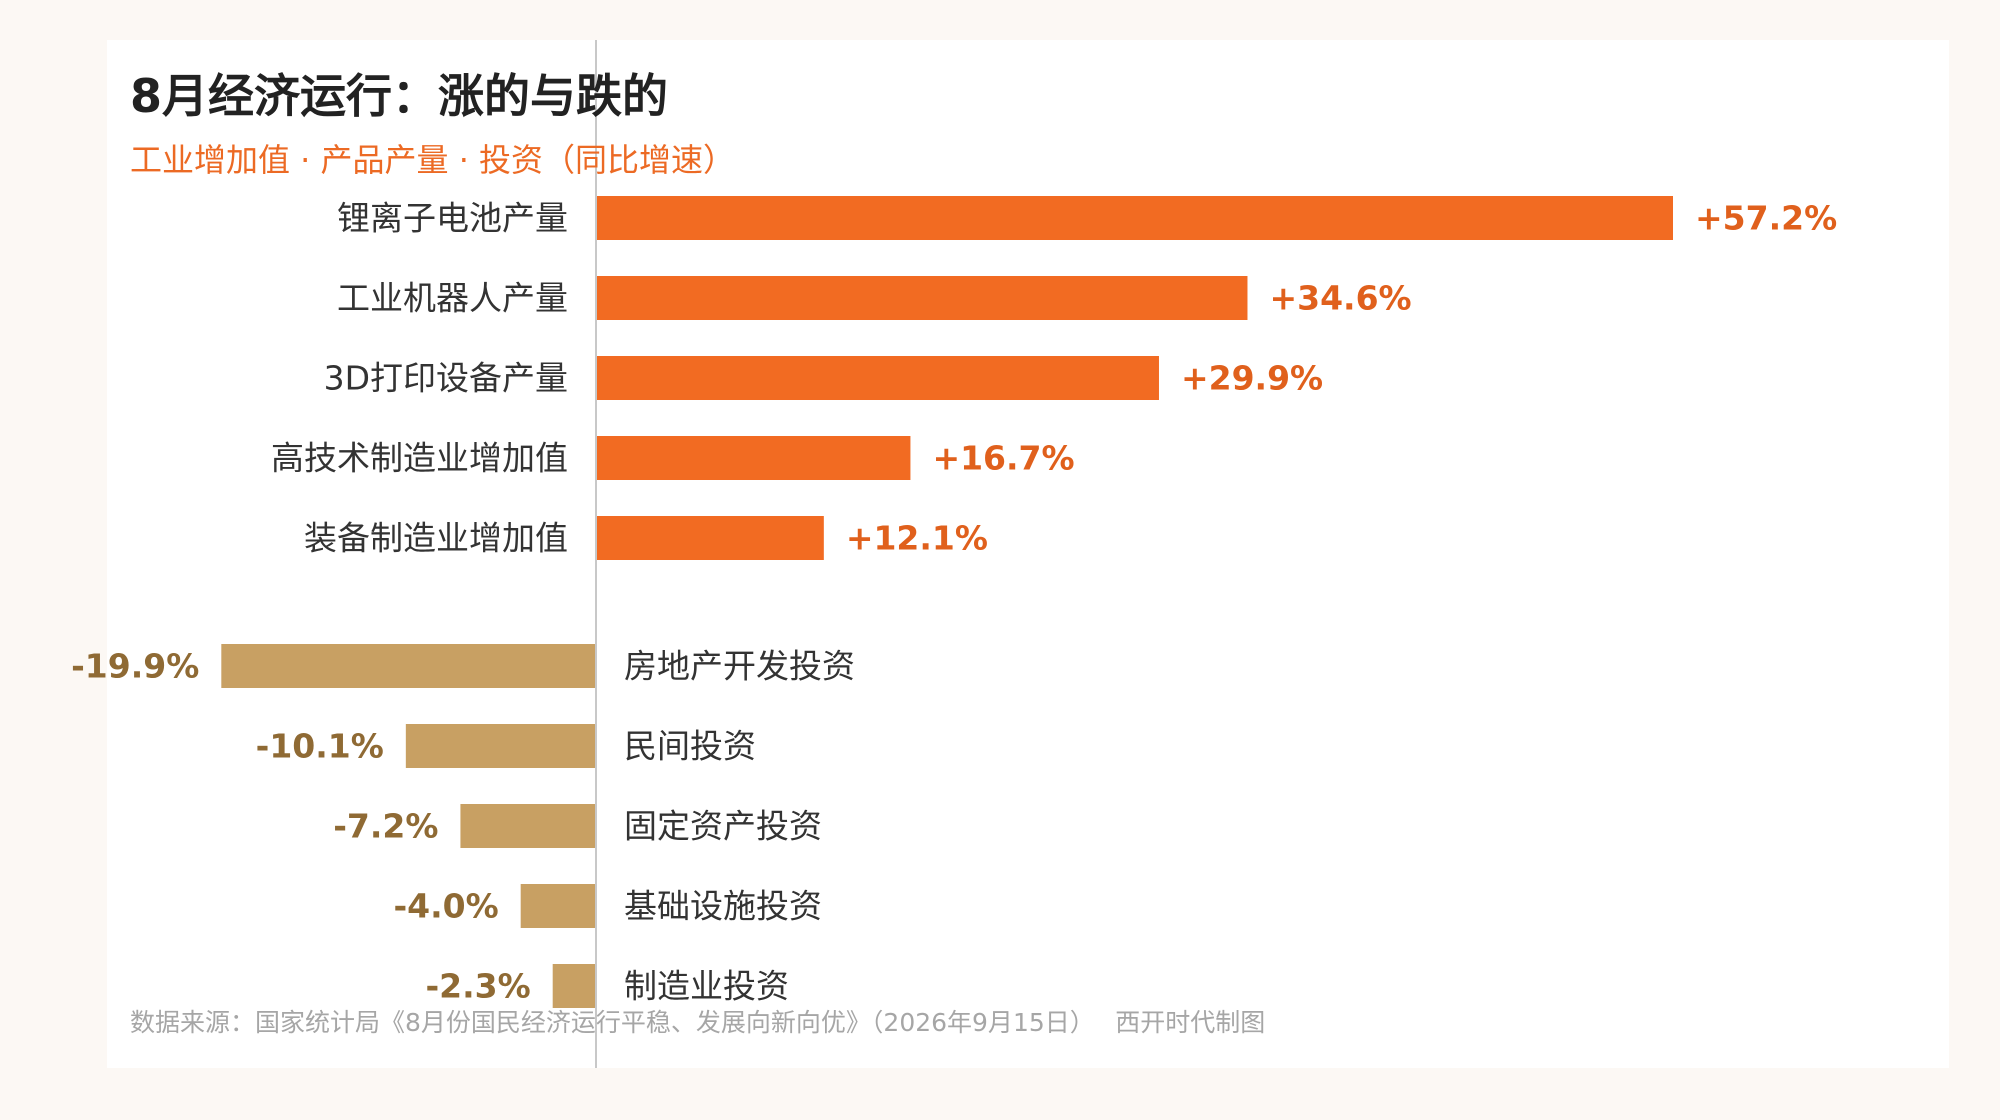 This screenshot has height=1120, width=2000. I want to click on value-label-4: +12.1%, so click(917, 538).